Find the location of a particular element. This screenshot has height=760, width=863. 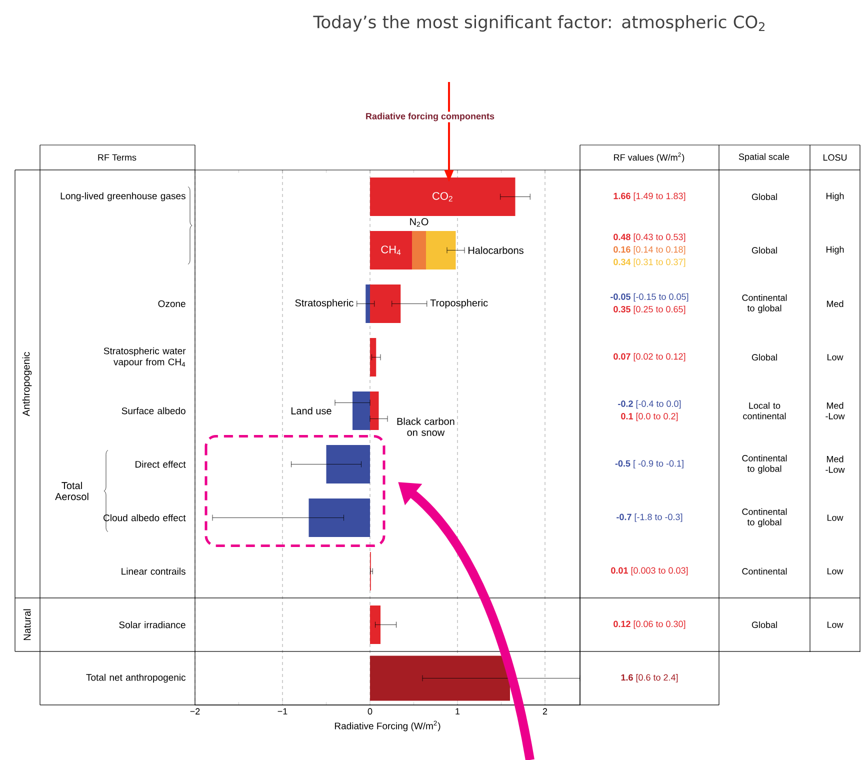

series-label: Black carbon on snow is located at coordinates (425, 427).